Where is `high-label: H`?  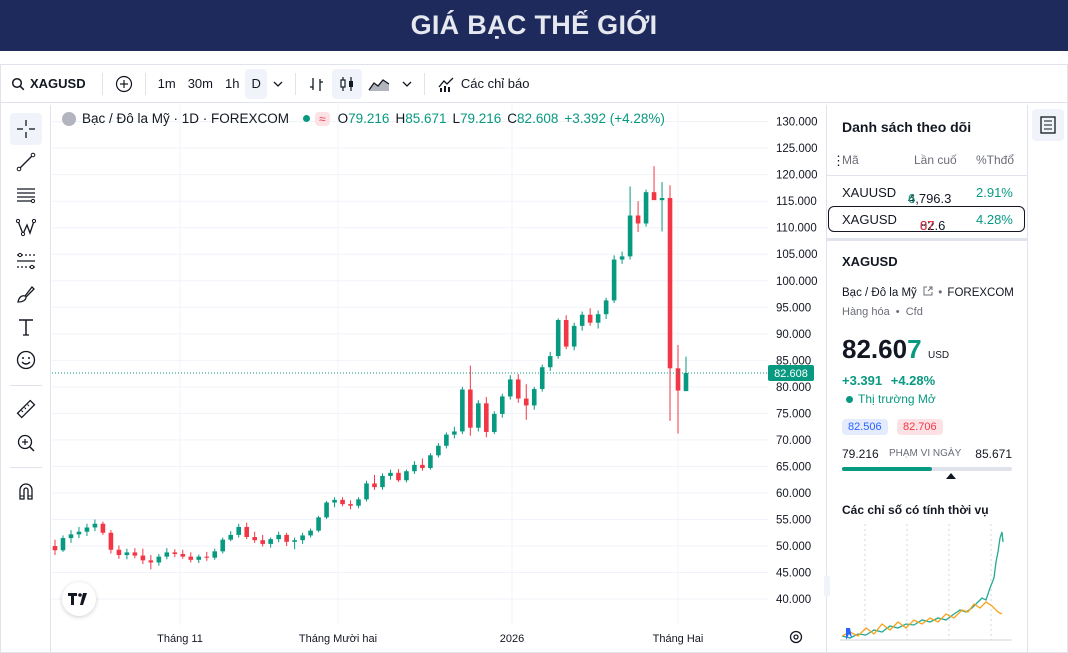
high-label: H is located at coordinates (400, 118).